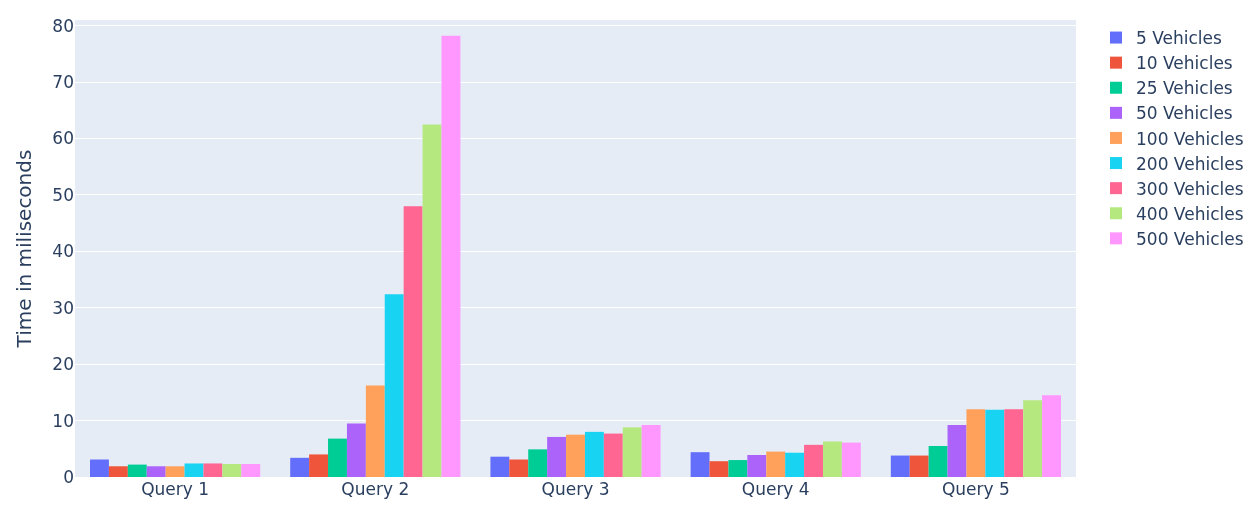  I want to click on y-tick-label: 50, so click(63, 194).